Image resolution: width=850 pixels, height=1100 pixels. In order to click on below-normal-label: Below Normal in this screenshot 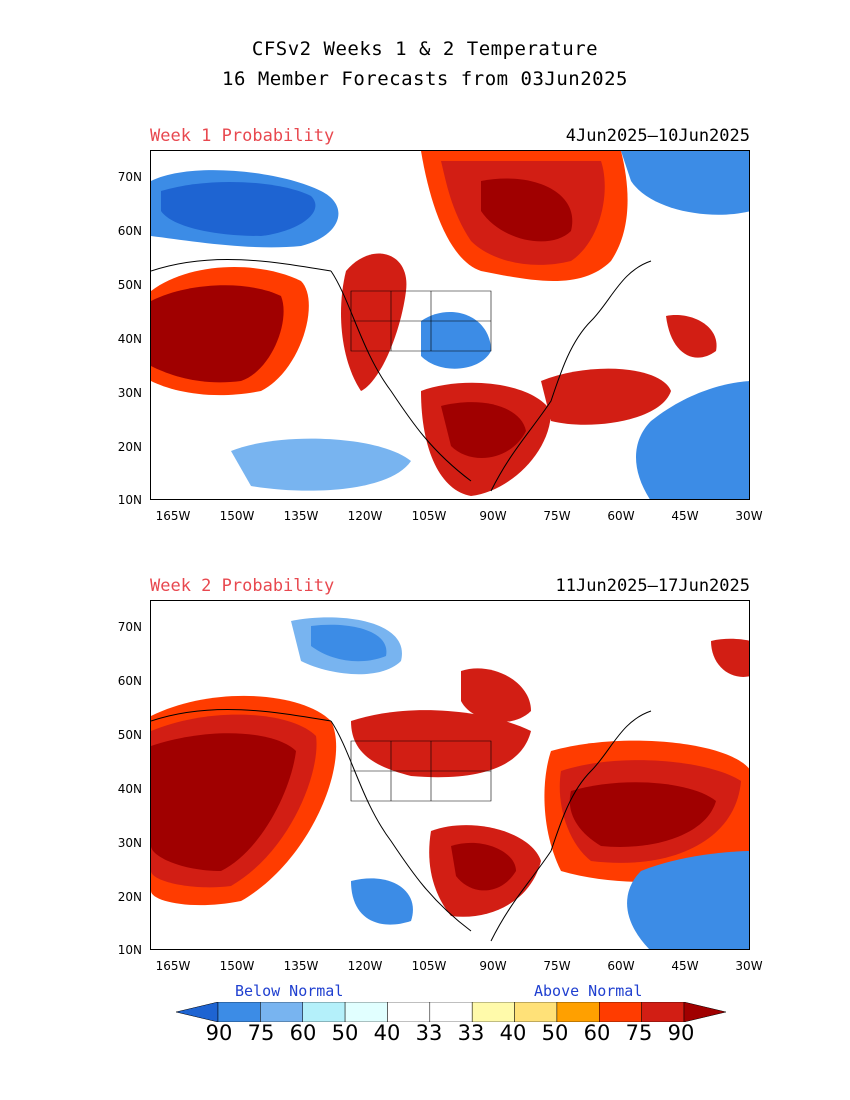, I will do `click(289, 991)`.